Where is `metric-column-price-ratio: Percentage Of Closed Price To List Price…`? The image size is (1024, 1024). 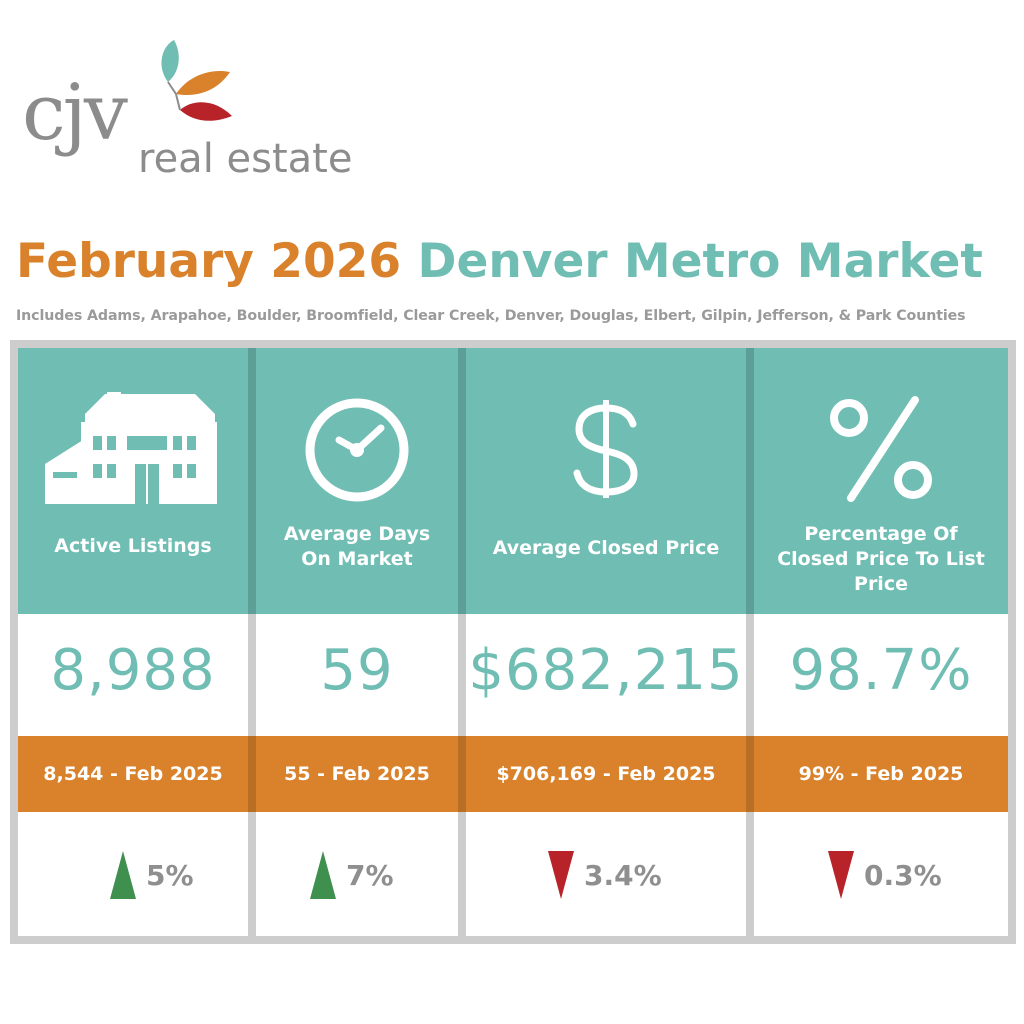
metric-column-price-ratio: Percentage Of Closed Price To List Price… is located at coordinates (881, 642).